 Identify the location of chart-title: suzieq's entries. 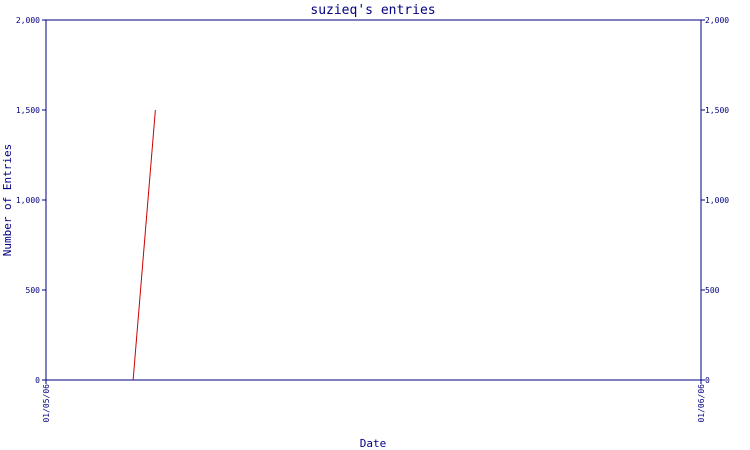
(372, 10).